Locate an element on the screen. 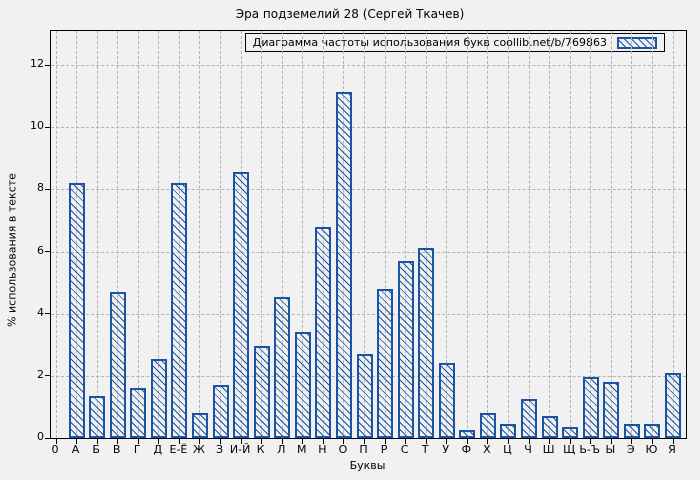 This screenshot has width=700, height=480. x-tick-label: И-Й is located at coordinates (240, 449).